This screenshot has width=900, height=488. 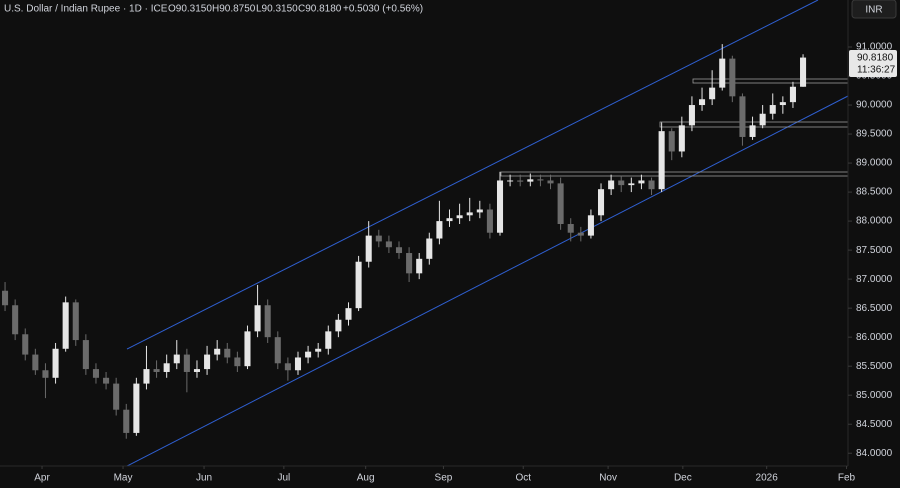 What do you see at coordinates (874, 192) in the screenshot?
I see `y-tick-label: 88.5000` at bounding box center [874, 192].